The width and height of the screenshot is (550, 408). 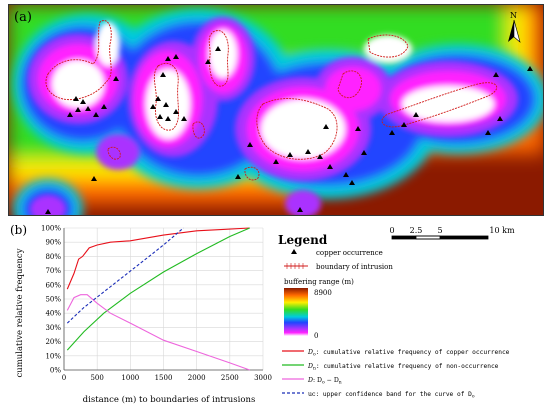 I want to click on buffer-colorbar, so click(x=296, y=312).